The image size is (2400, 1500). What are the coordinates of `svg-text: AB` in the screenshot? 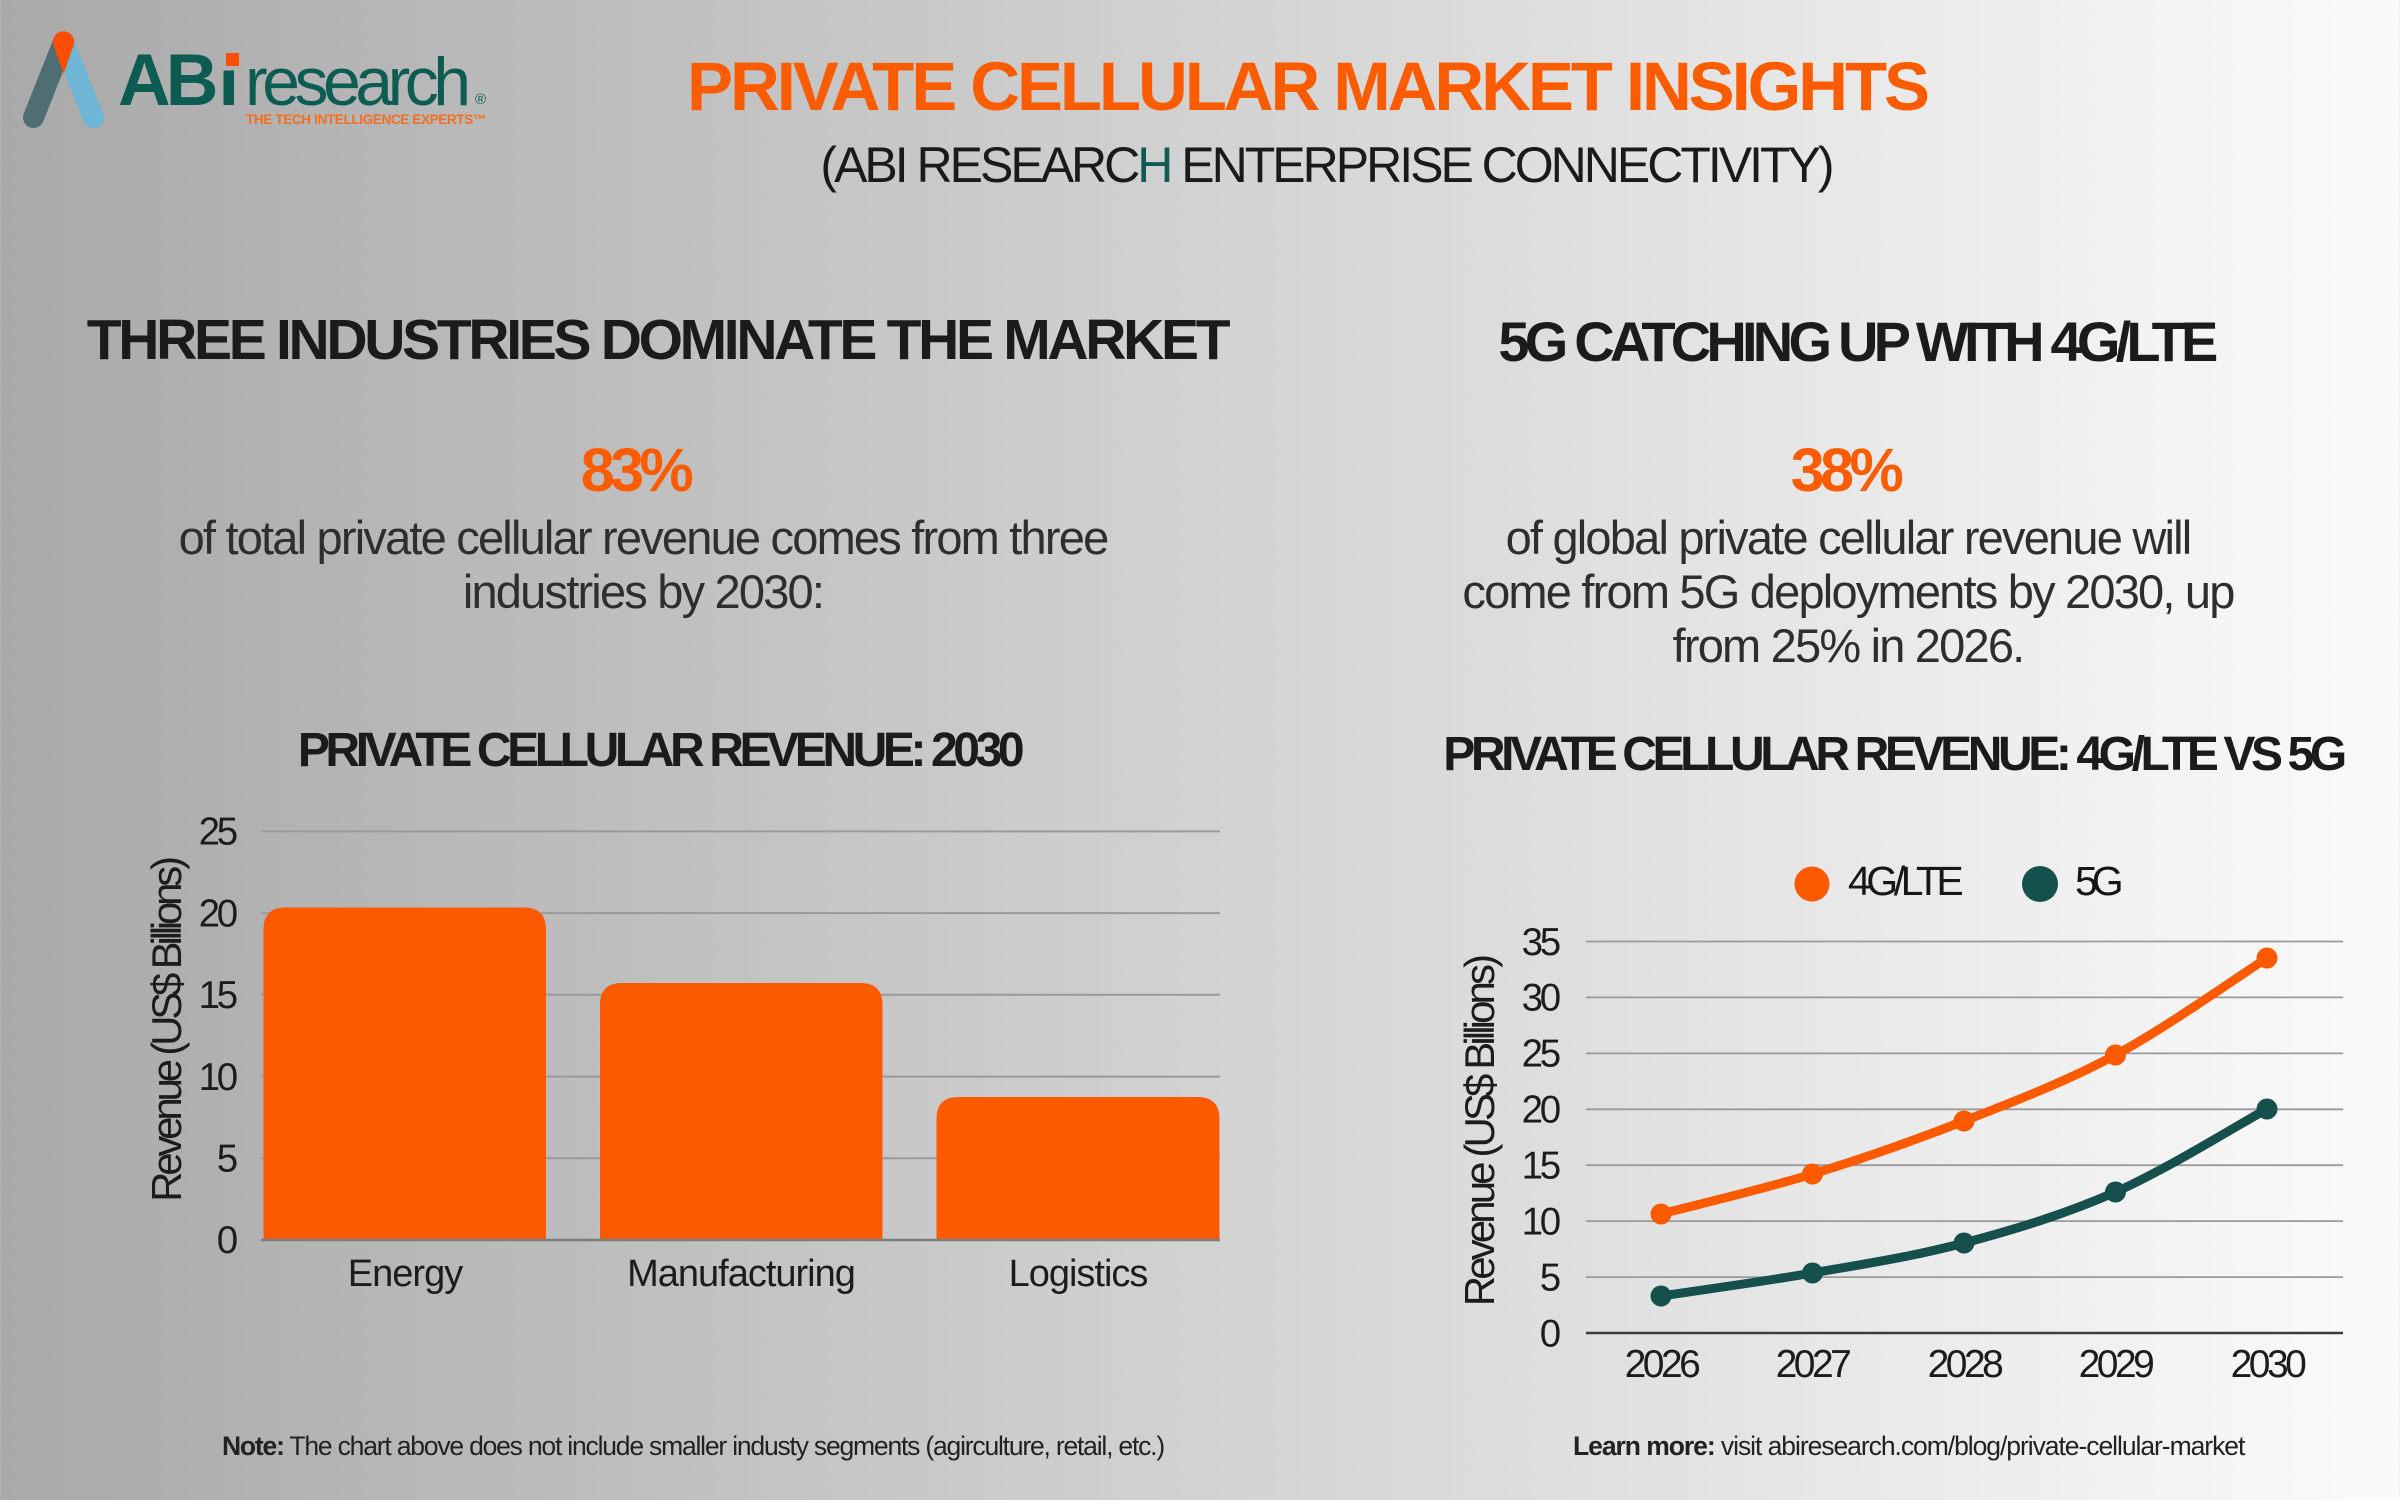 It's located at (167, 80).